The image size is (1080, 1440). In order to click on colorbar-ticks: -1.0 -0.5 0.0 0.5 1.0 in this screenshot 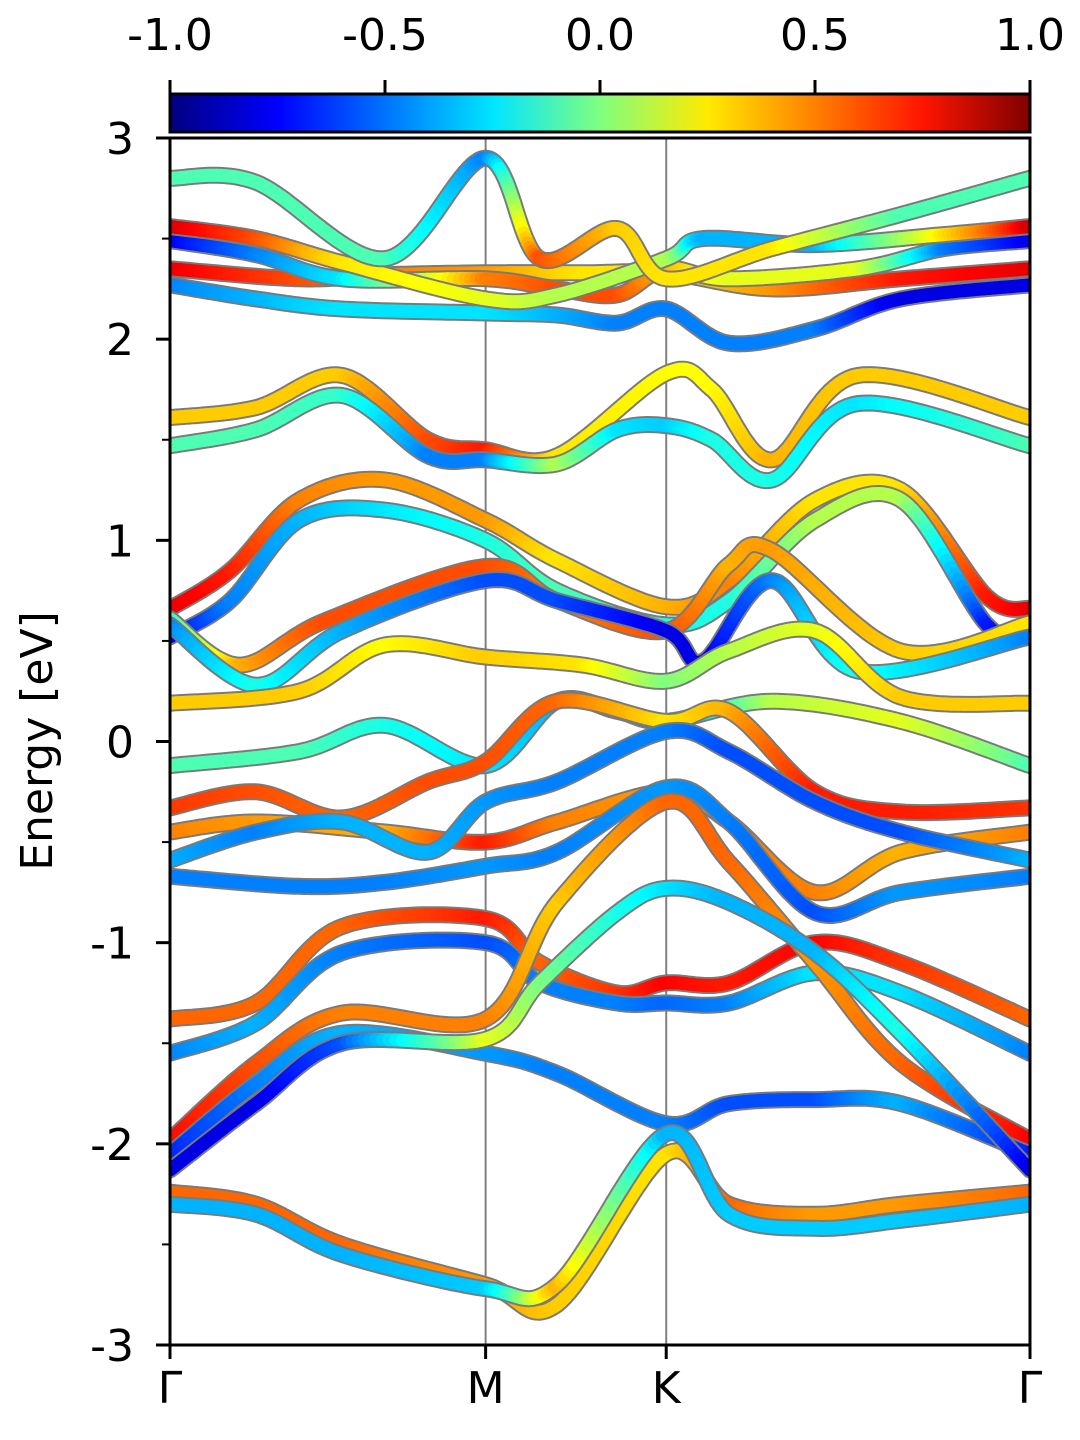, I will do `click(596, 52)`.